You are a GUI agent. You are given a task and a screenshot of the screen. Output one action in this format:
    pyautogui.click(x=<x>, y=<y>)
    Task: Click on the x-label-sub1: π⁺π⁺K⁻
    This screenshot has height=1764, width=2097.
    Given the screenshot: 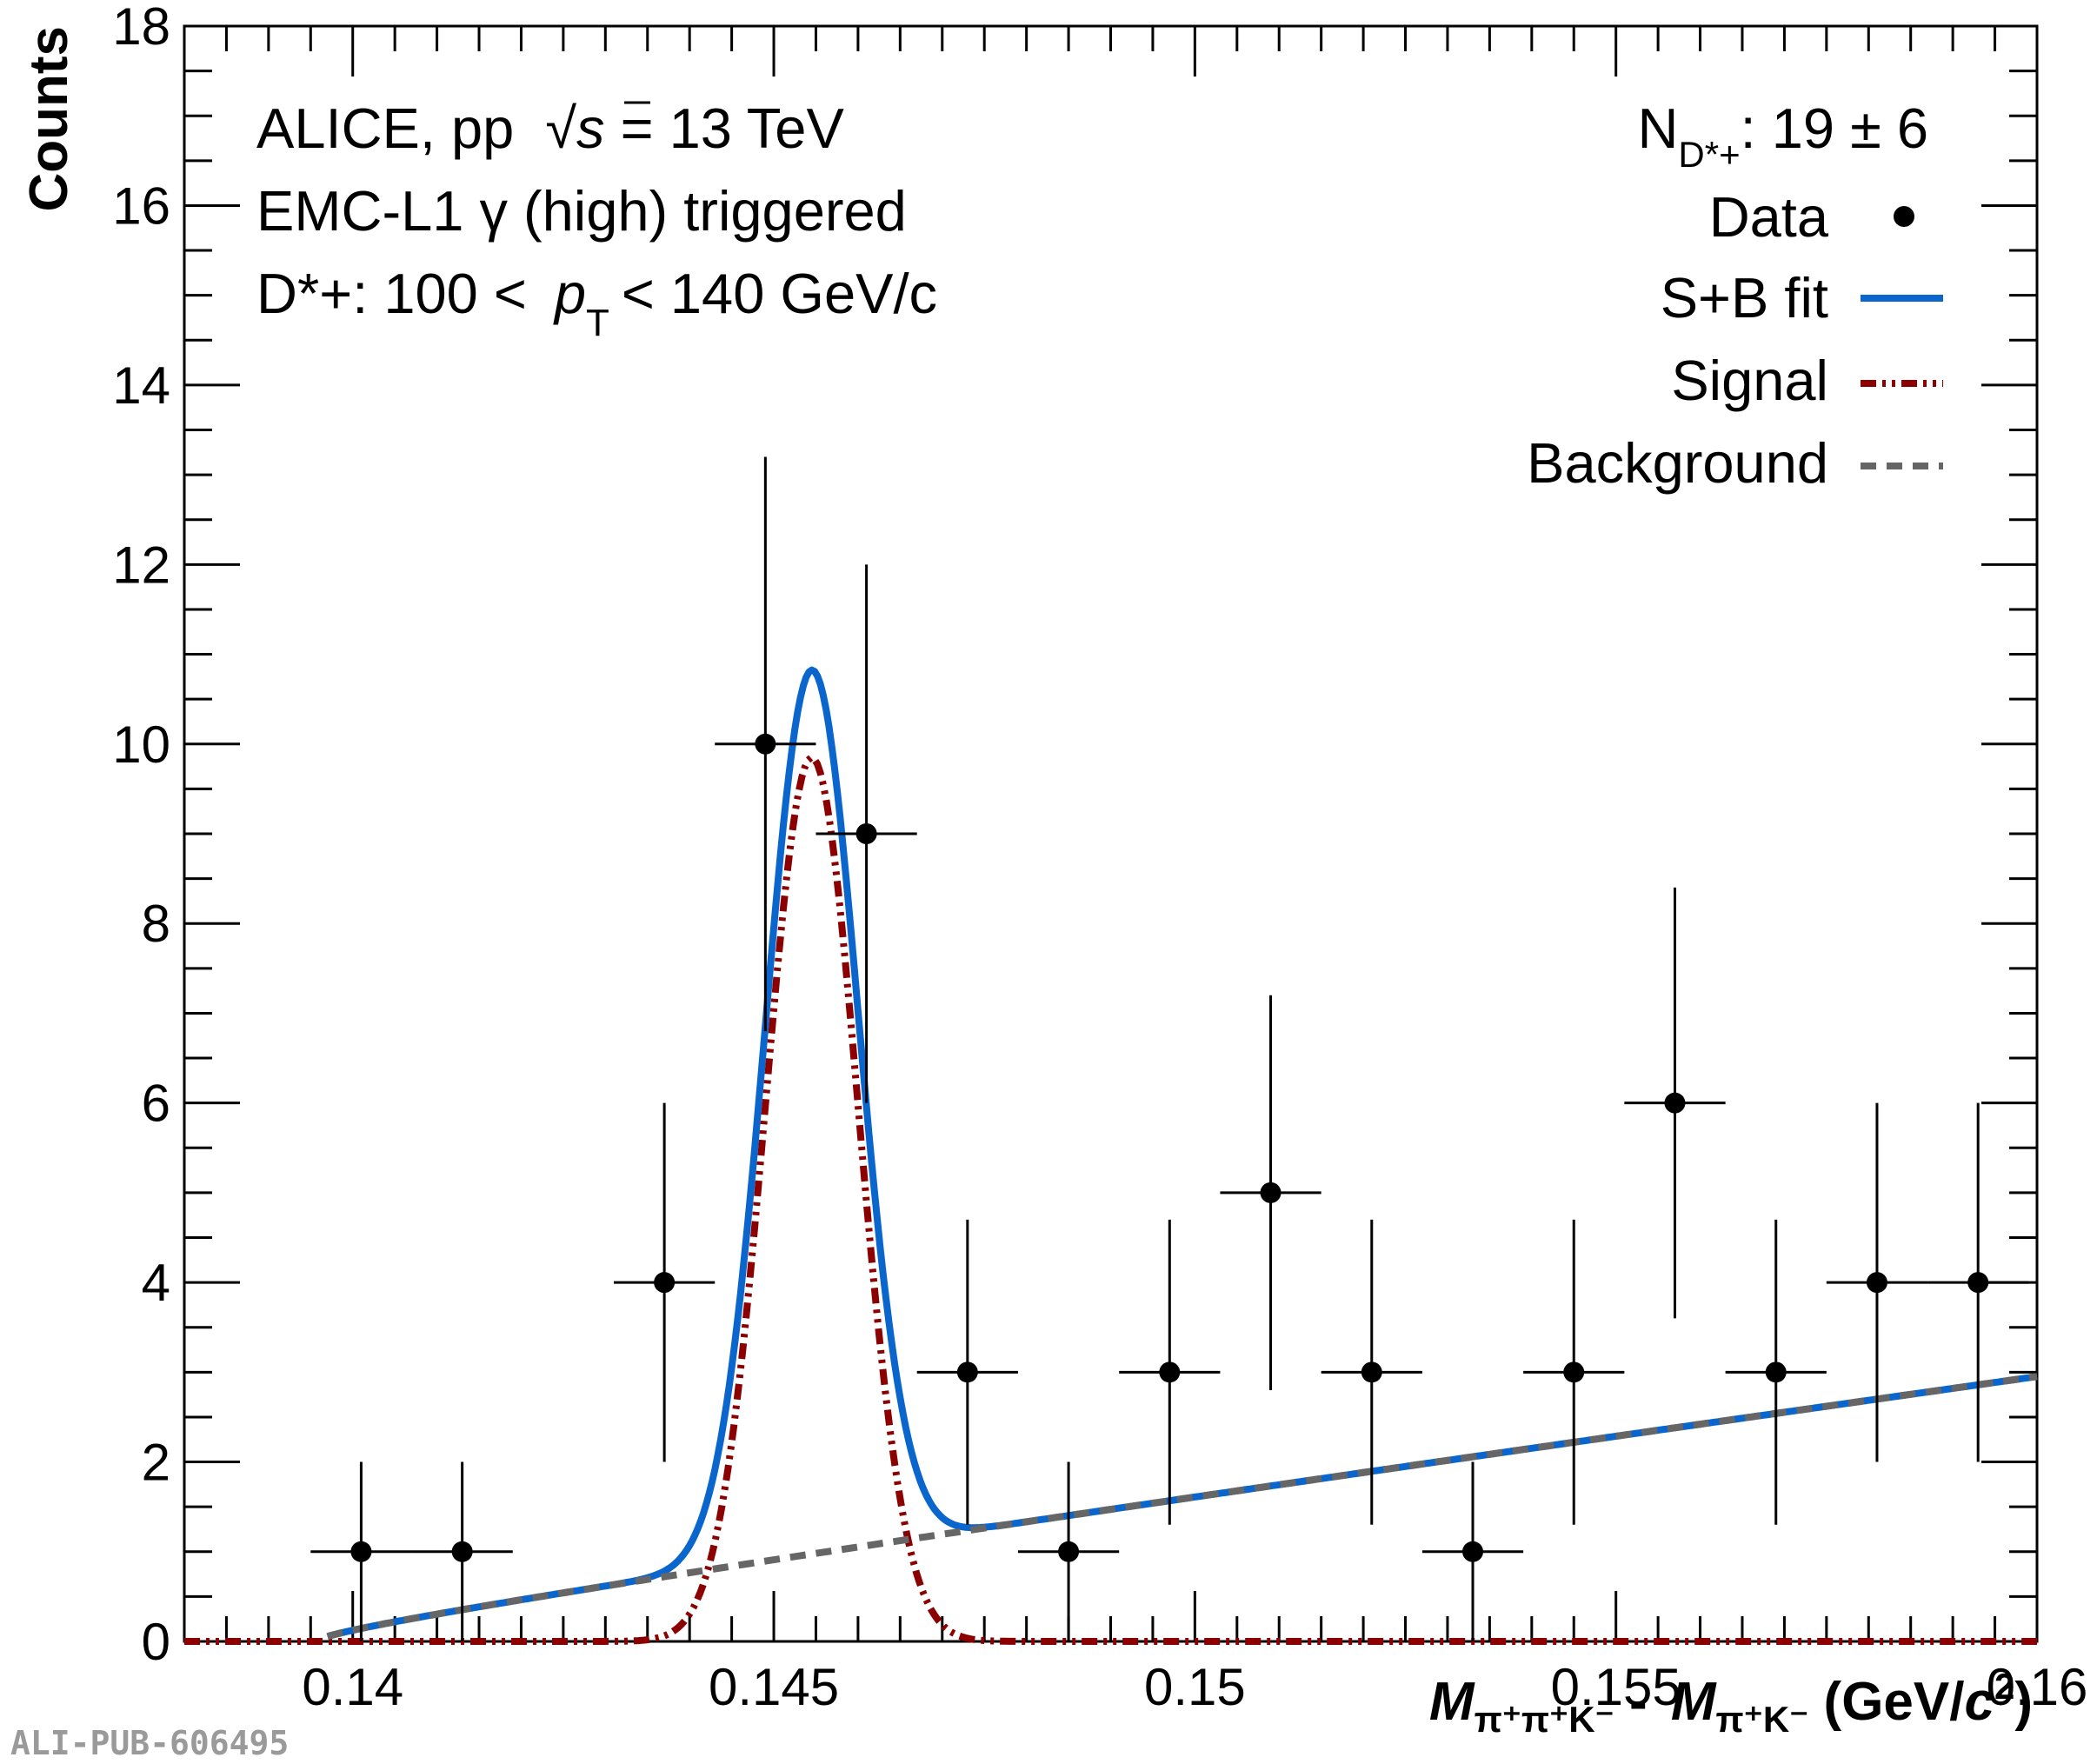 What is the action you would take?
    pyautogui.click(x=1544, y=1719)
    